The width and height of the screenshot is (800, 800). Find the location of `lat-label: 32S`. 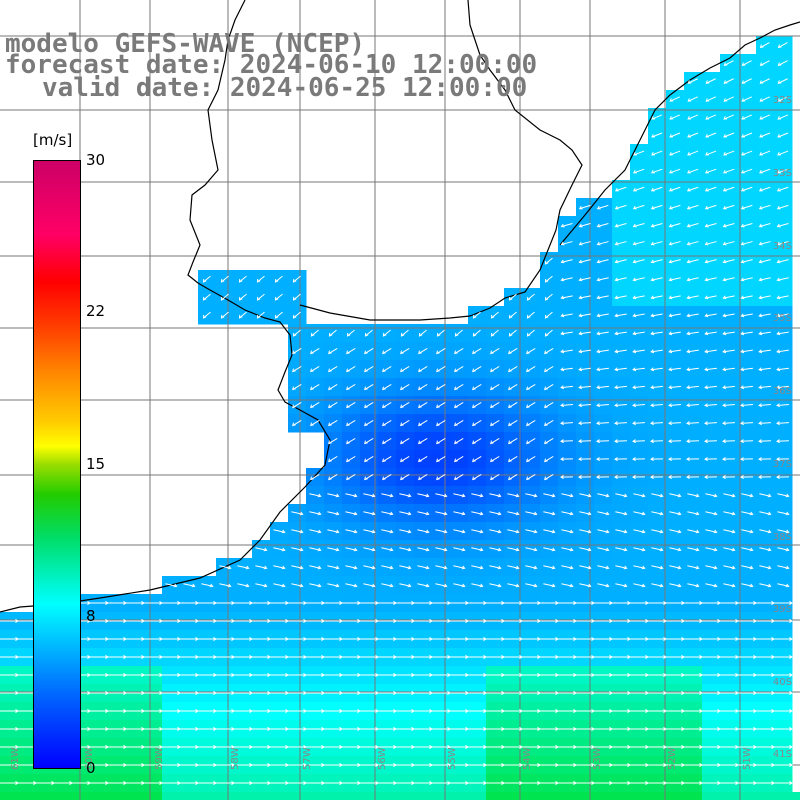

lat-label: 32S is located at coordinates (782, 100).